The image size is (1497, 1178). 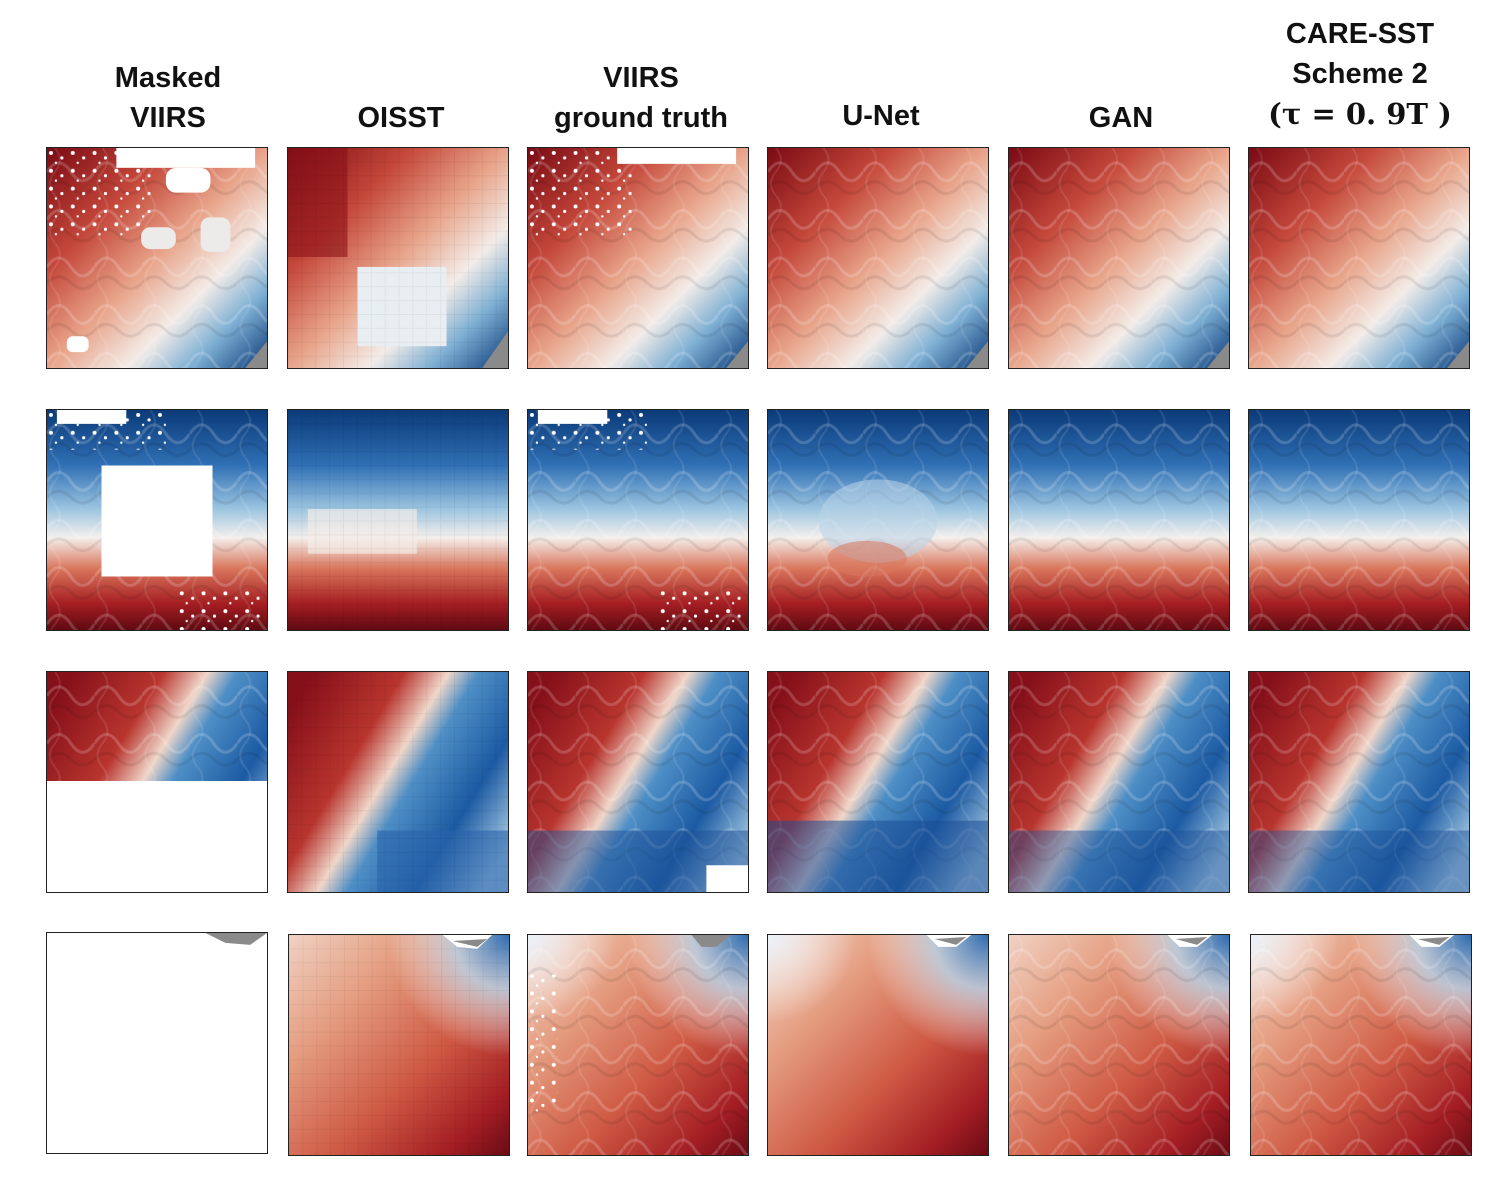 I want to click on header-line: ground truth, so click(x=641, y=118).